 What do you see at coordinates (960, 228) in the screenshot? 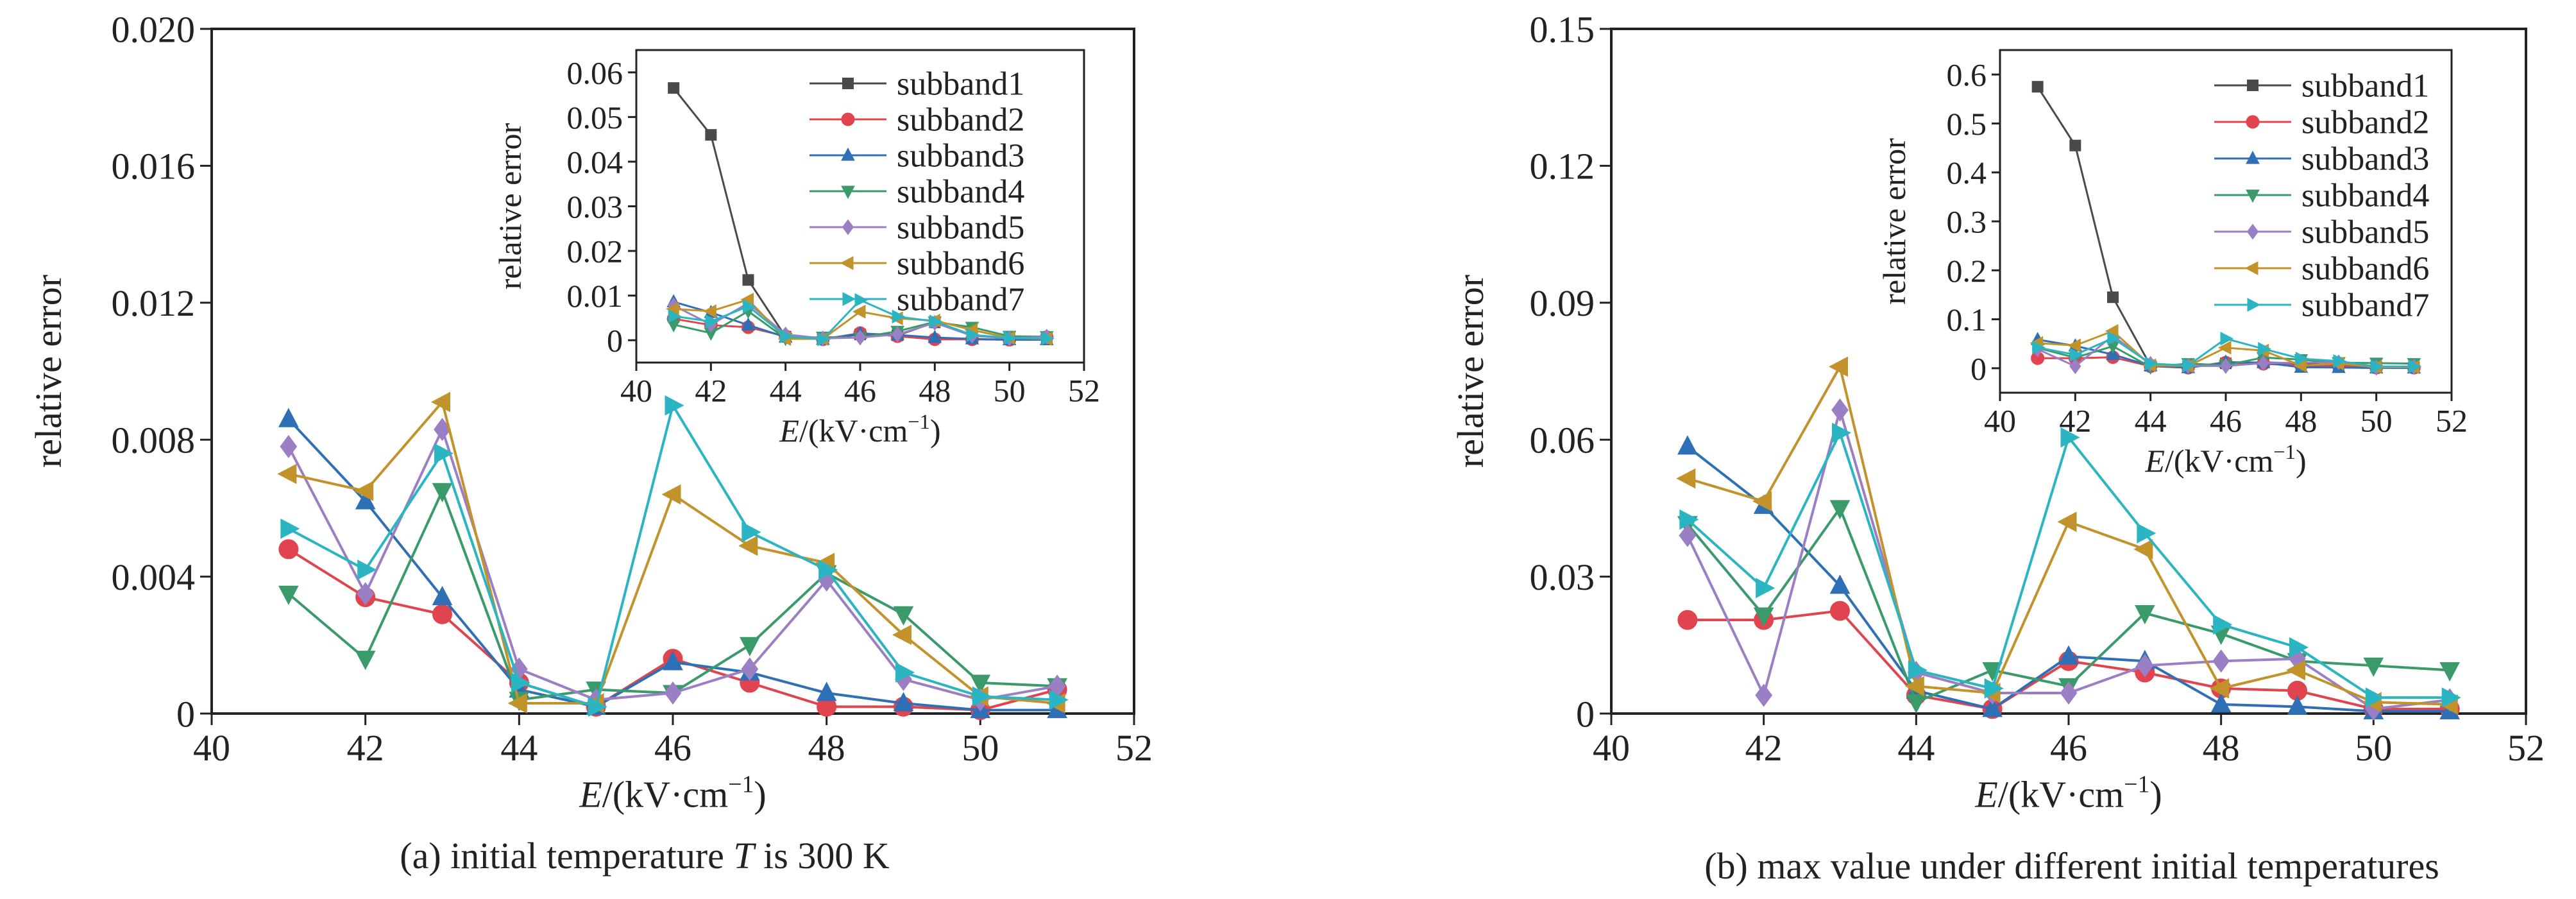
I see `legend-label: subband5` at bounding box center [960, 228].